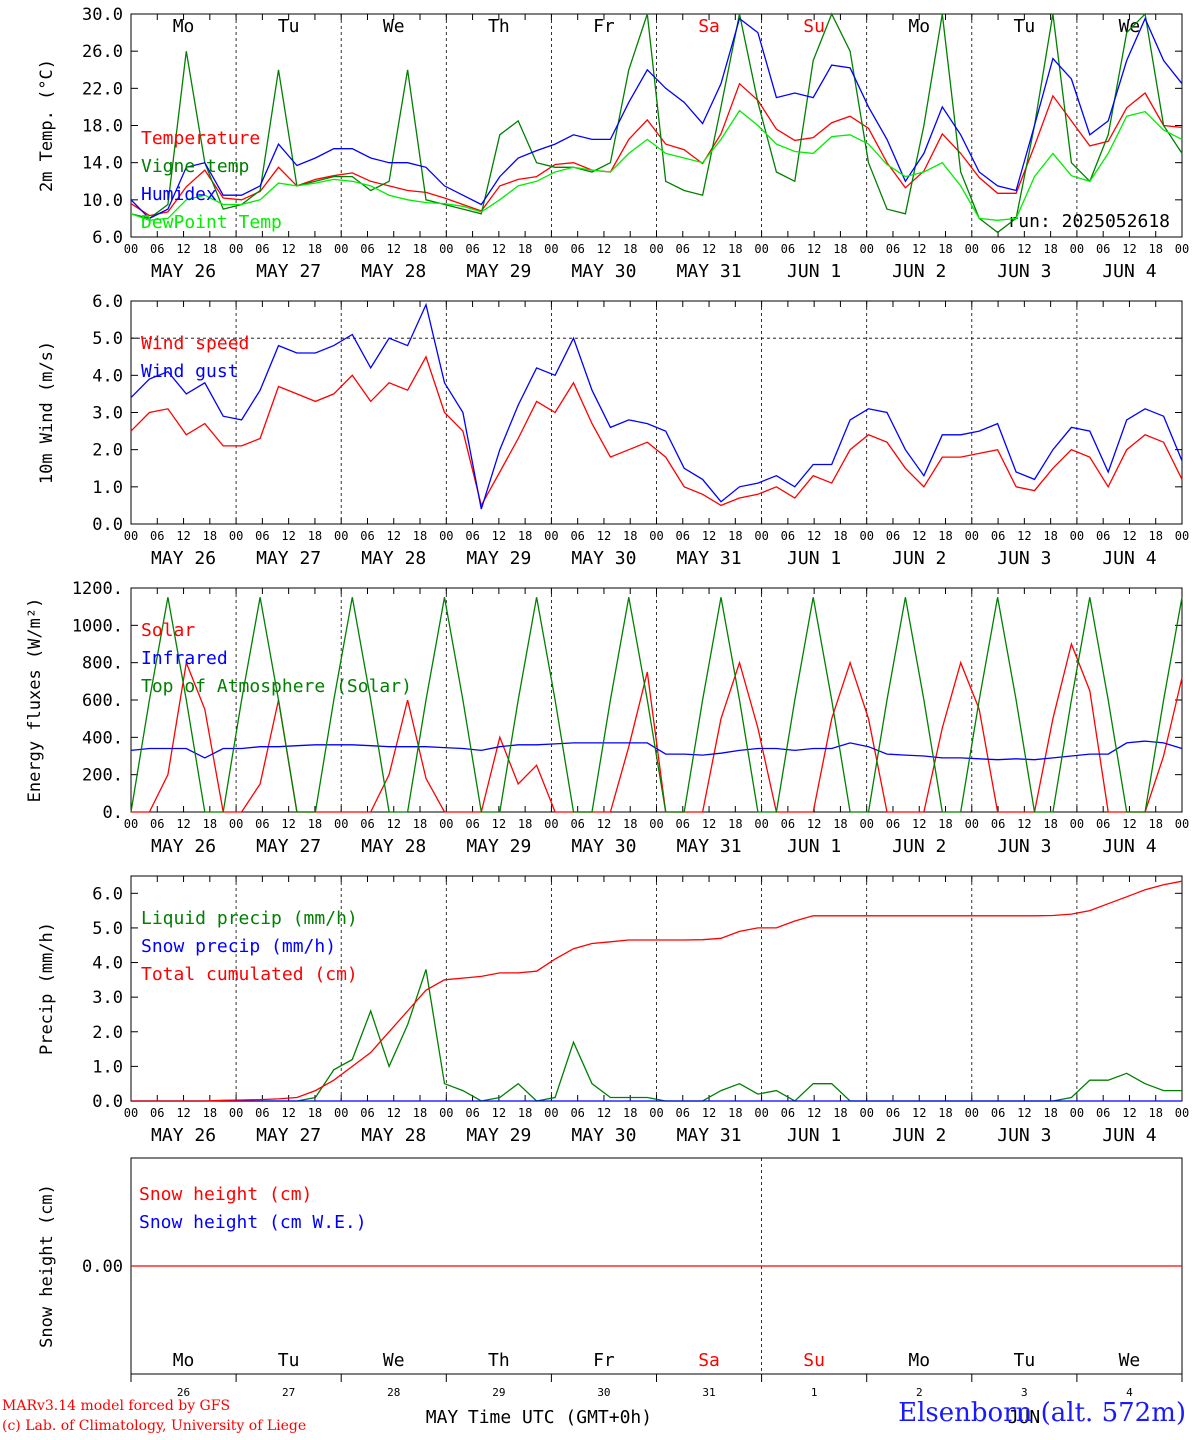 The height and width of the screenshot is (1440, 1194). Describe the element at coordinates (1088, 221) in the screenshot. I see `run-label: run: 2025052618` at that location.